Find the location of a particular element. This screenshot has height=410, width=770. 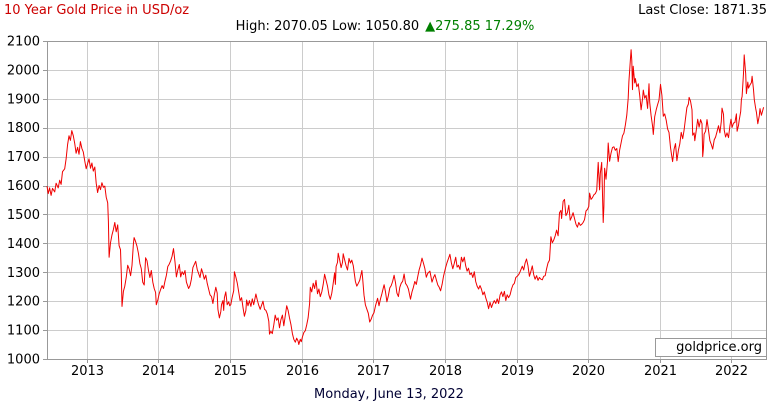

x-axis-label: 2013 is located at coordinates (87, 371).